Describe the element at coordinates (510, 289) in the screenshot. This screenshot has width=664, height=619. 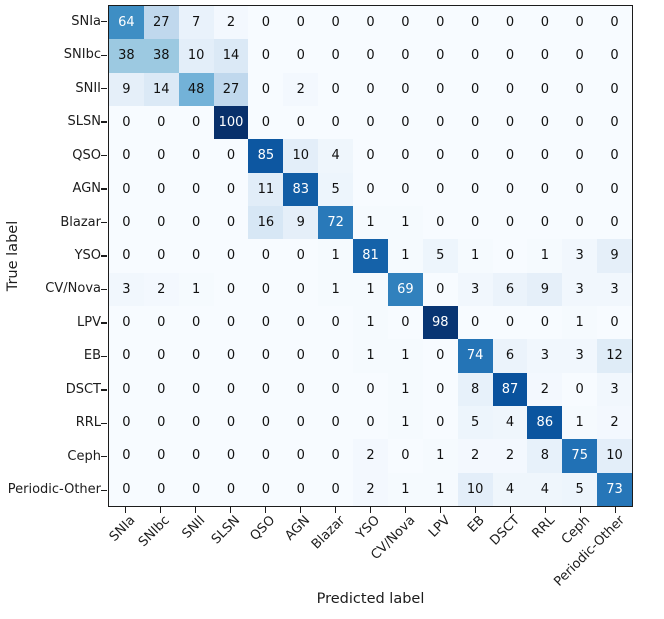
I see `matrix-cell: 6` at that location.